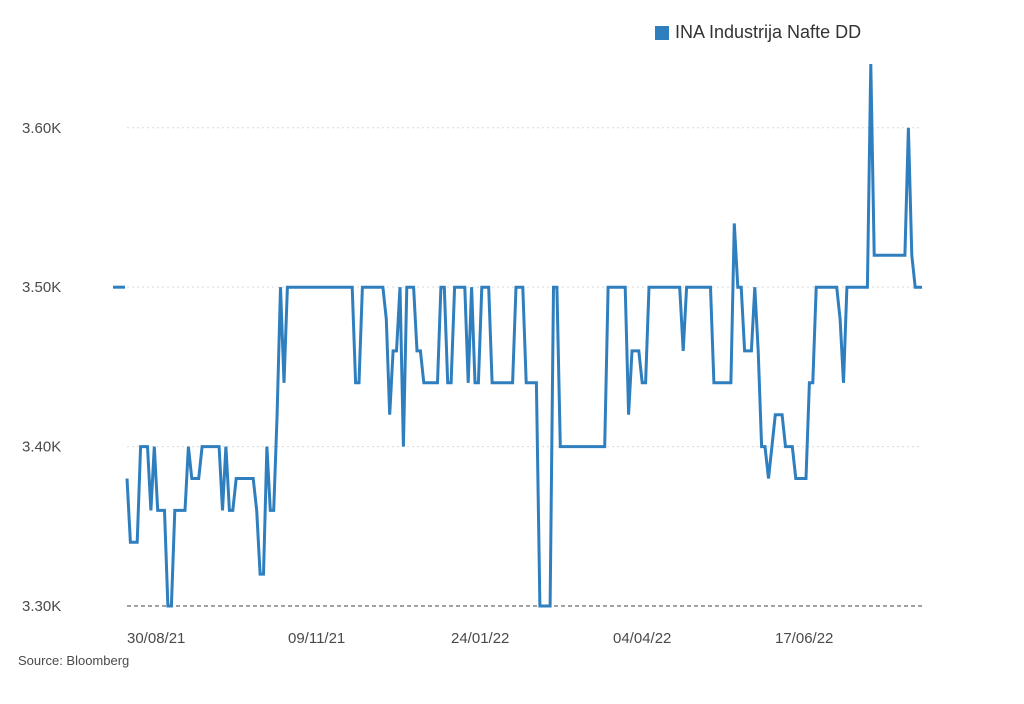 This screenshot has width=1024, height=704. Describe the element at coordinates (662, 32) in the screenshot. I see `legend-swatch` at that location.